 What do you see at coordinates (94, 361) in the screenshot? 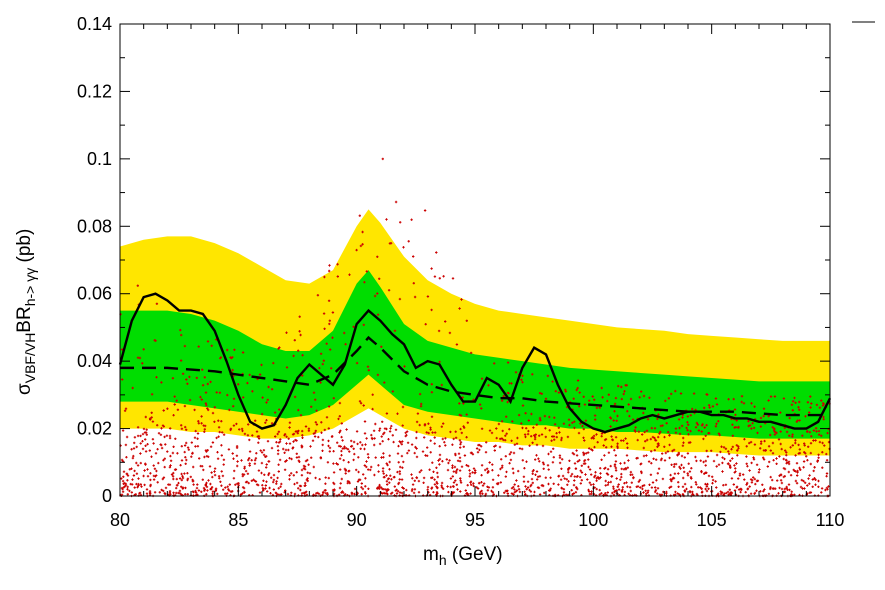
I see `y-tick-label: 0.04` at bounding box center [94, 361].